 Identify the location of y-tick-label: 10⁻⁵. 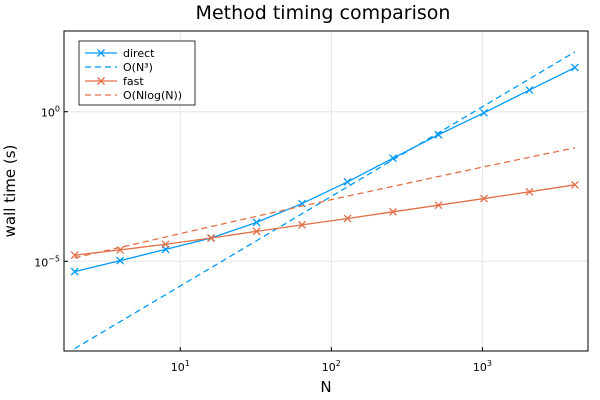
(47, 261).